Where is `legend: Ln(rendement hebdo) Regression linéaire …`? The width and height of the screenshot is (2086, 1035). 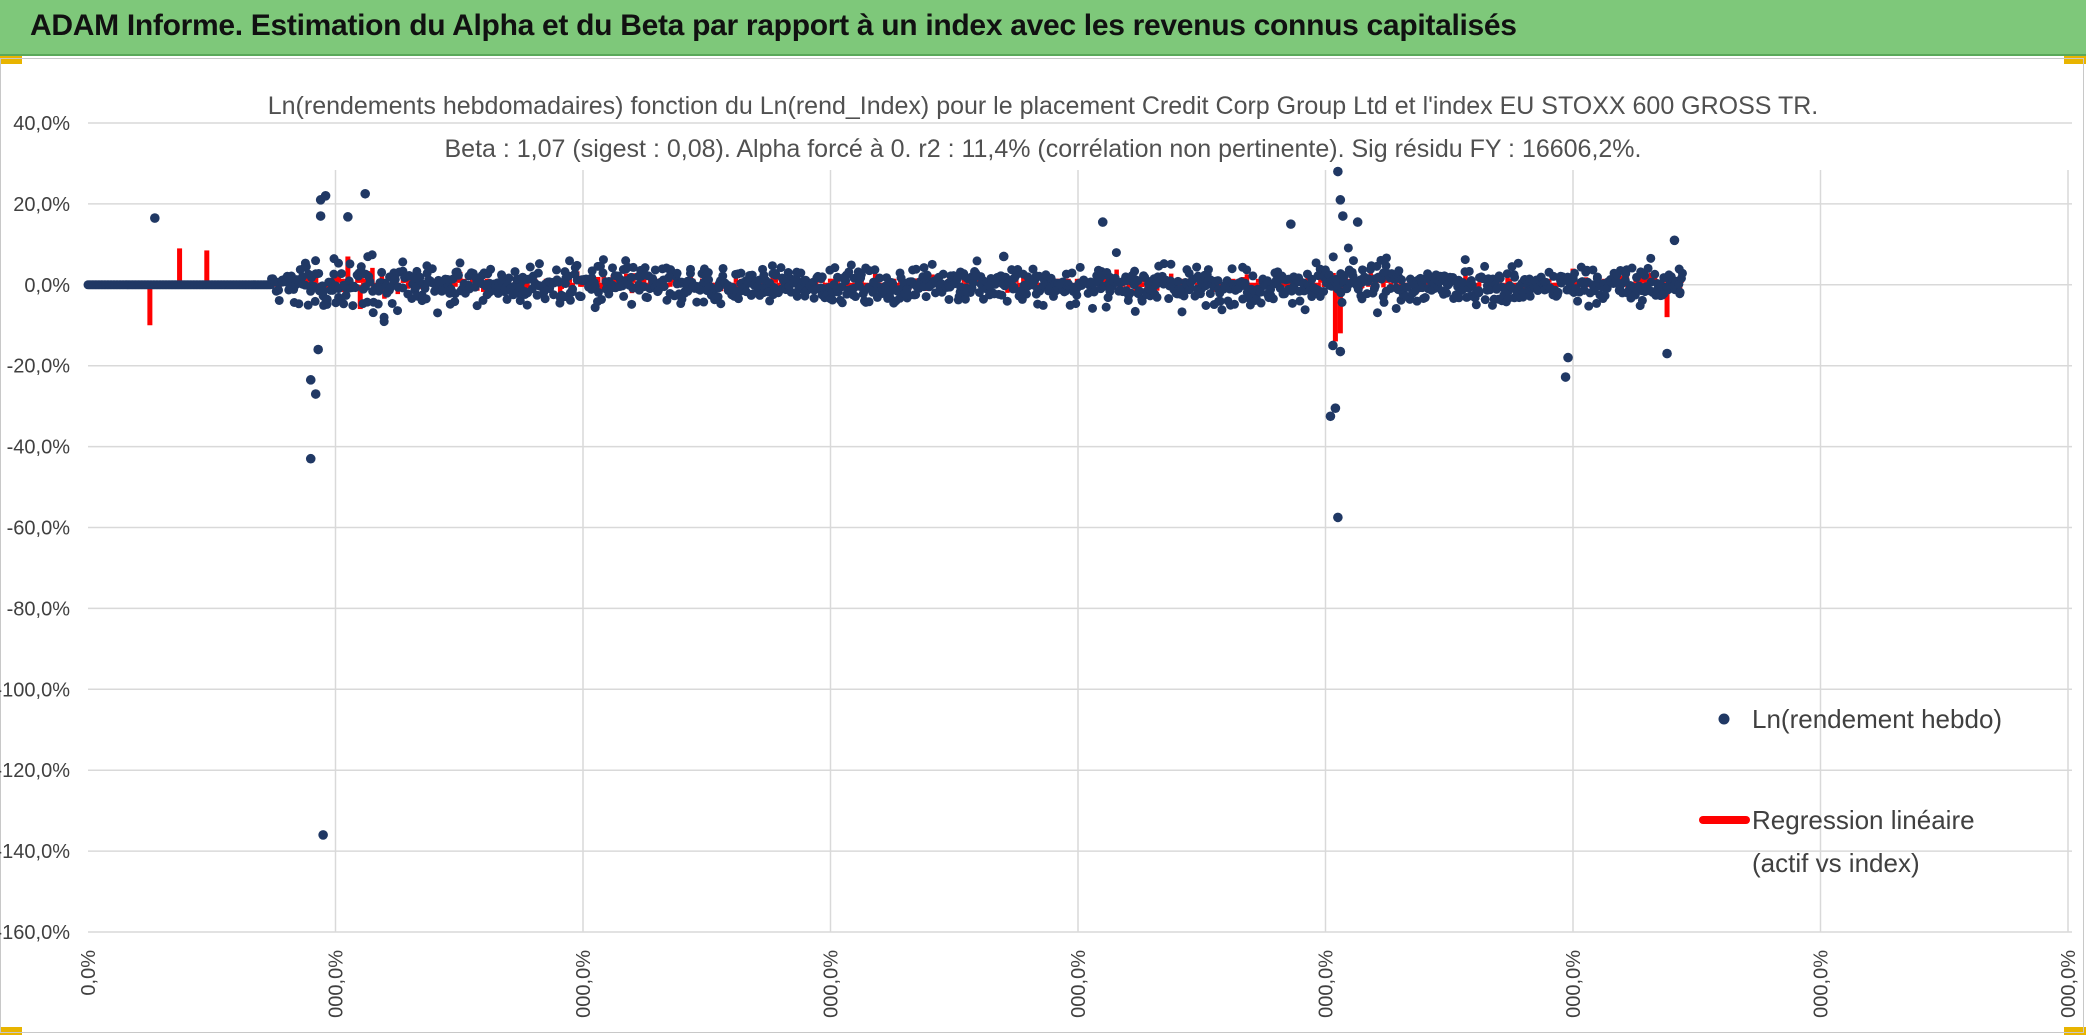 legend: Ln(rendement hebdo) Regression linéaire … is located at coordinates (1850, 791).